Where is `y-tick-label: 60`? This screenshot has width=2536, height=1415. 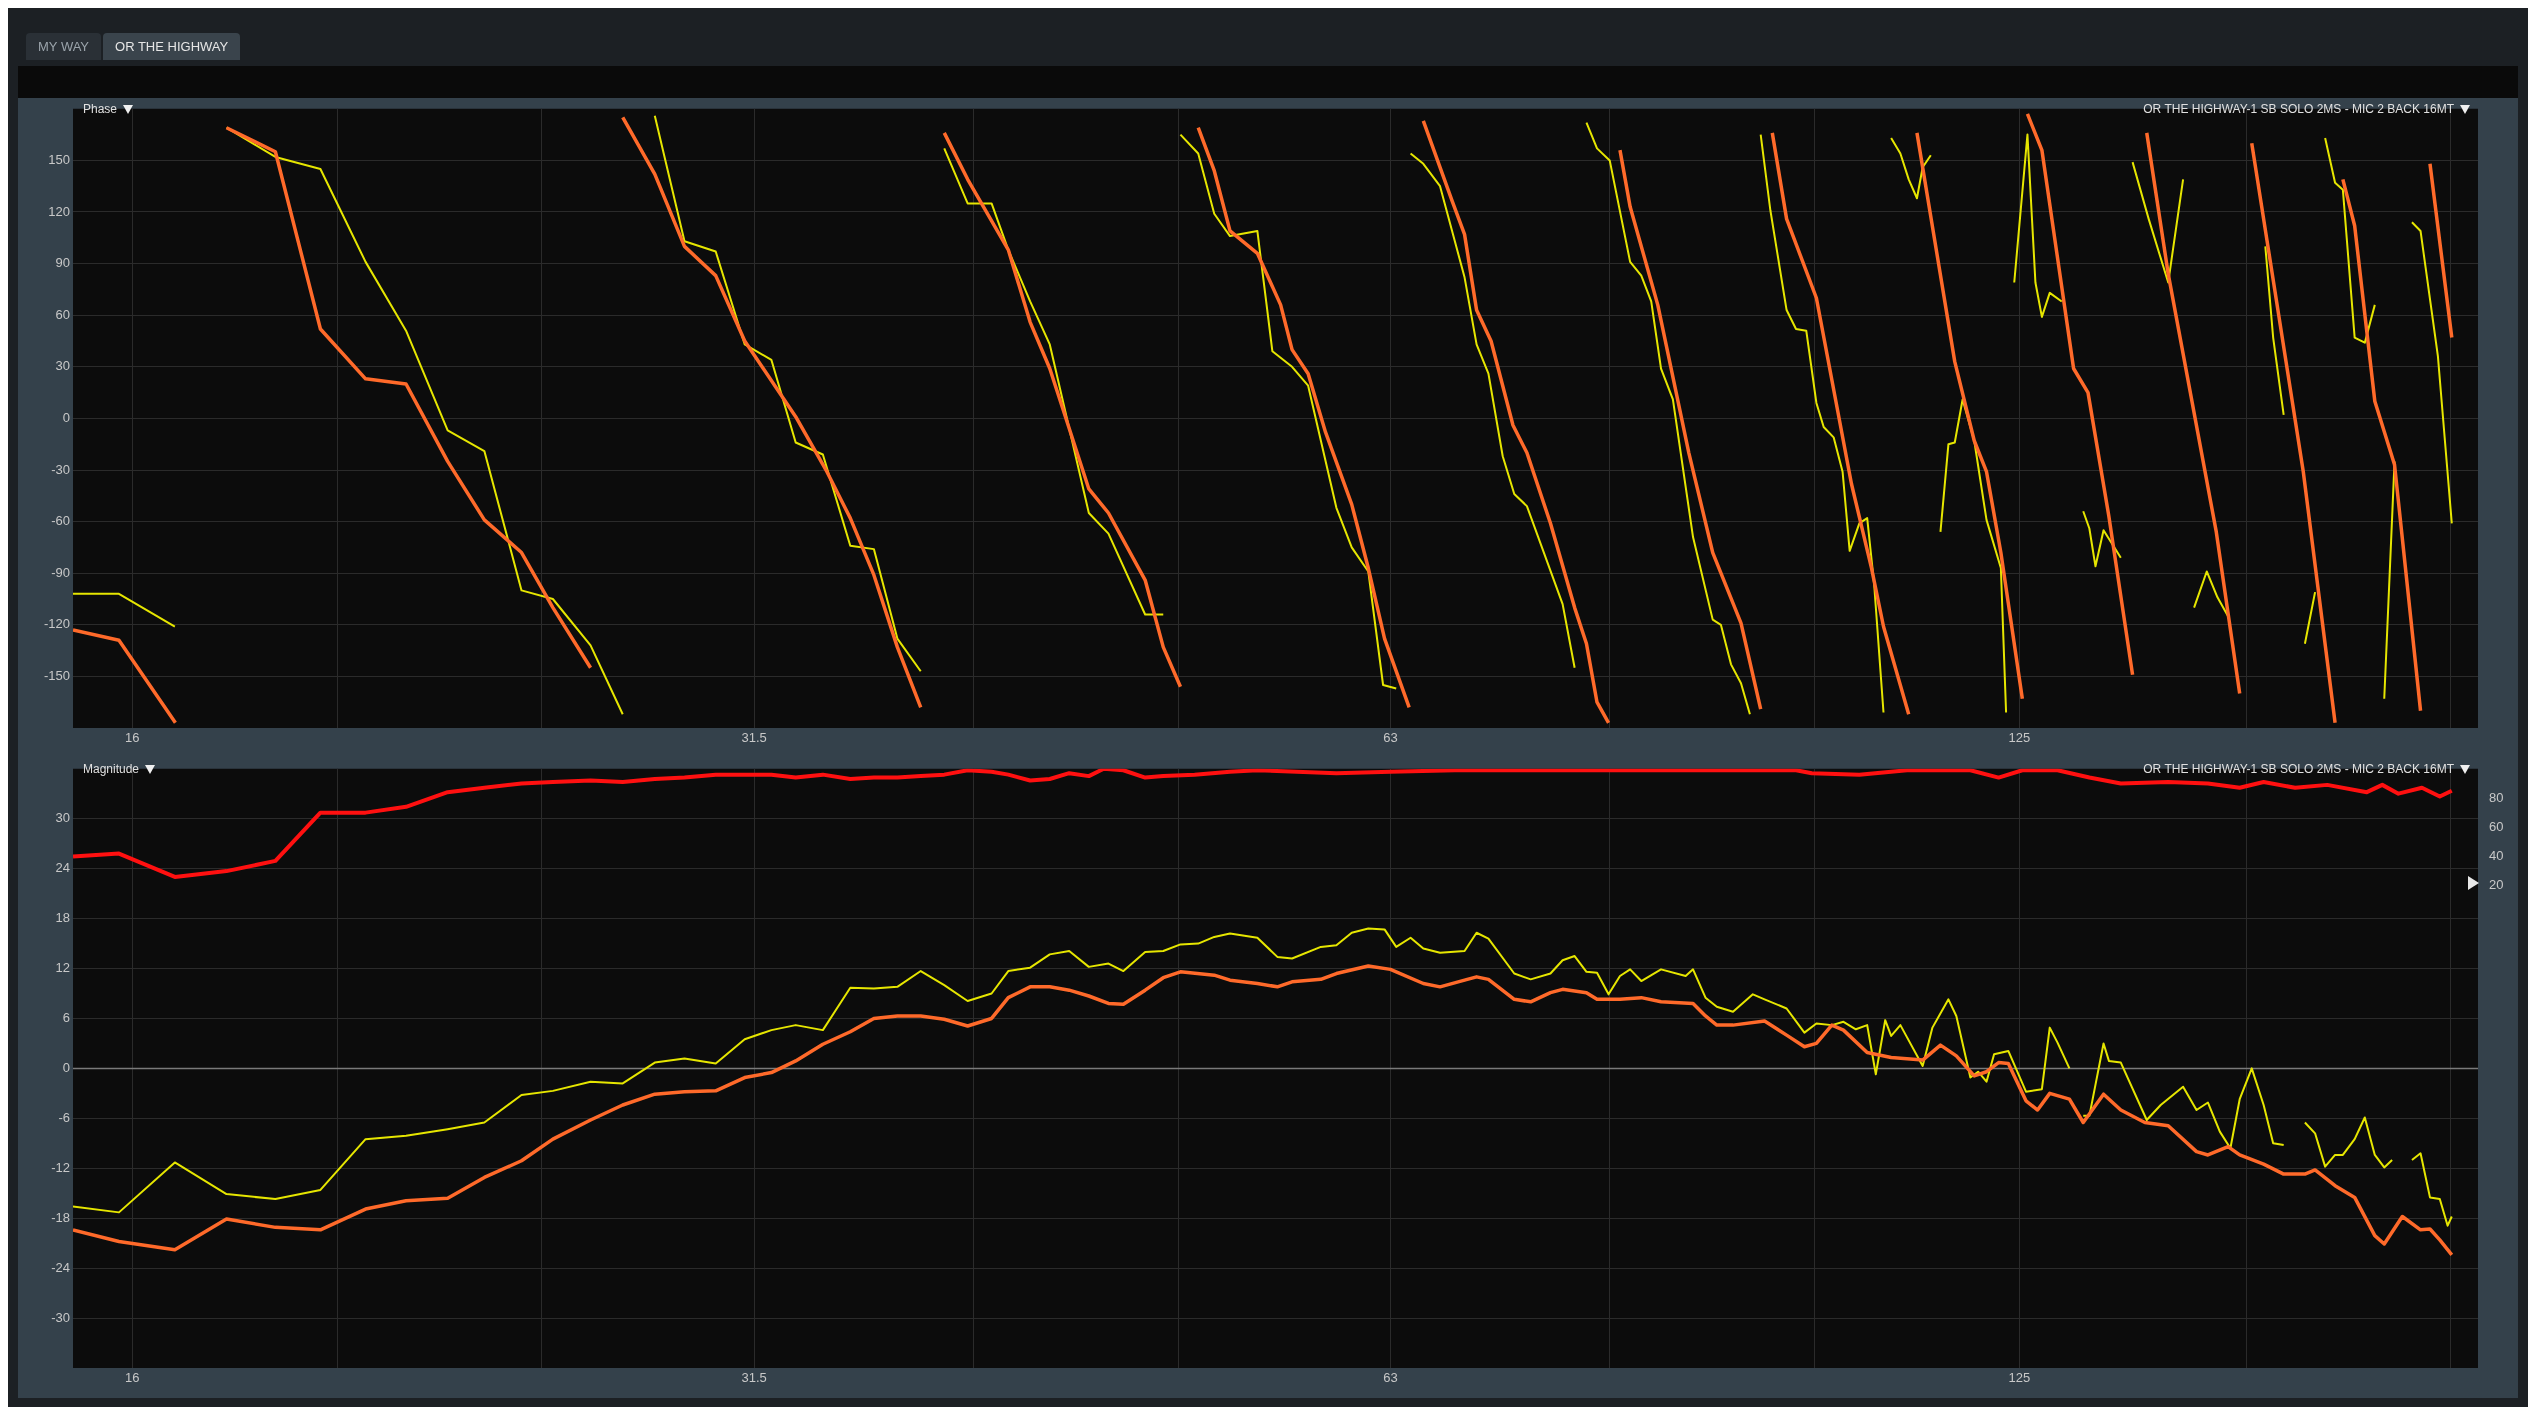
y-tick-label: 60 is located at coordinates (62, 314).